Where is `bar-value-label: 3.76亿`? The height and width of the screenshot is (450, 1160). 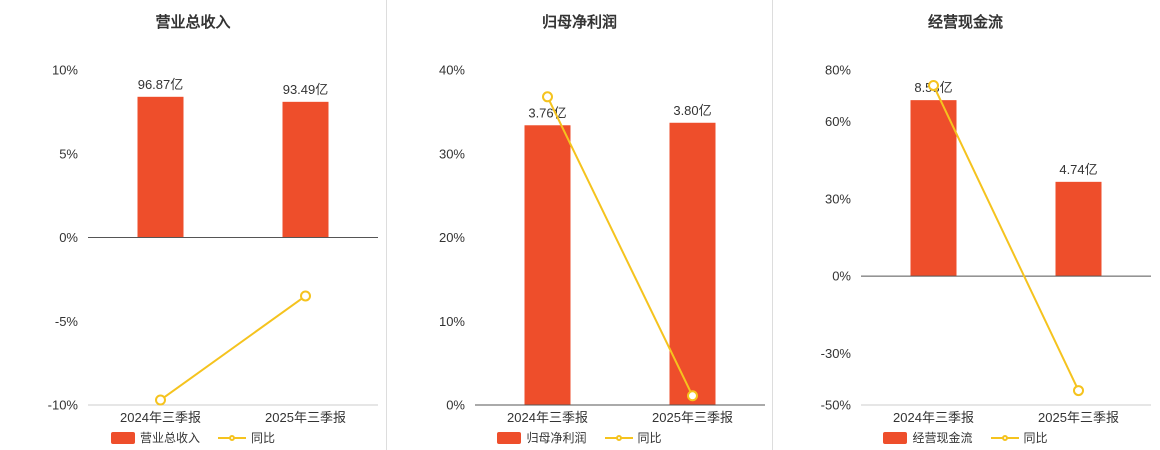
bar-value-label: 3.76亿 is located at coordinates (547, 112).